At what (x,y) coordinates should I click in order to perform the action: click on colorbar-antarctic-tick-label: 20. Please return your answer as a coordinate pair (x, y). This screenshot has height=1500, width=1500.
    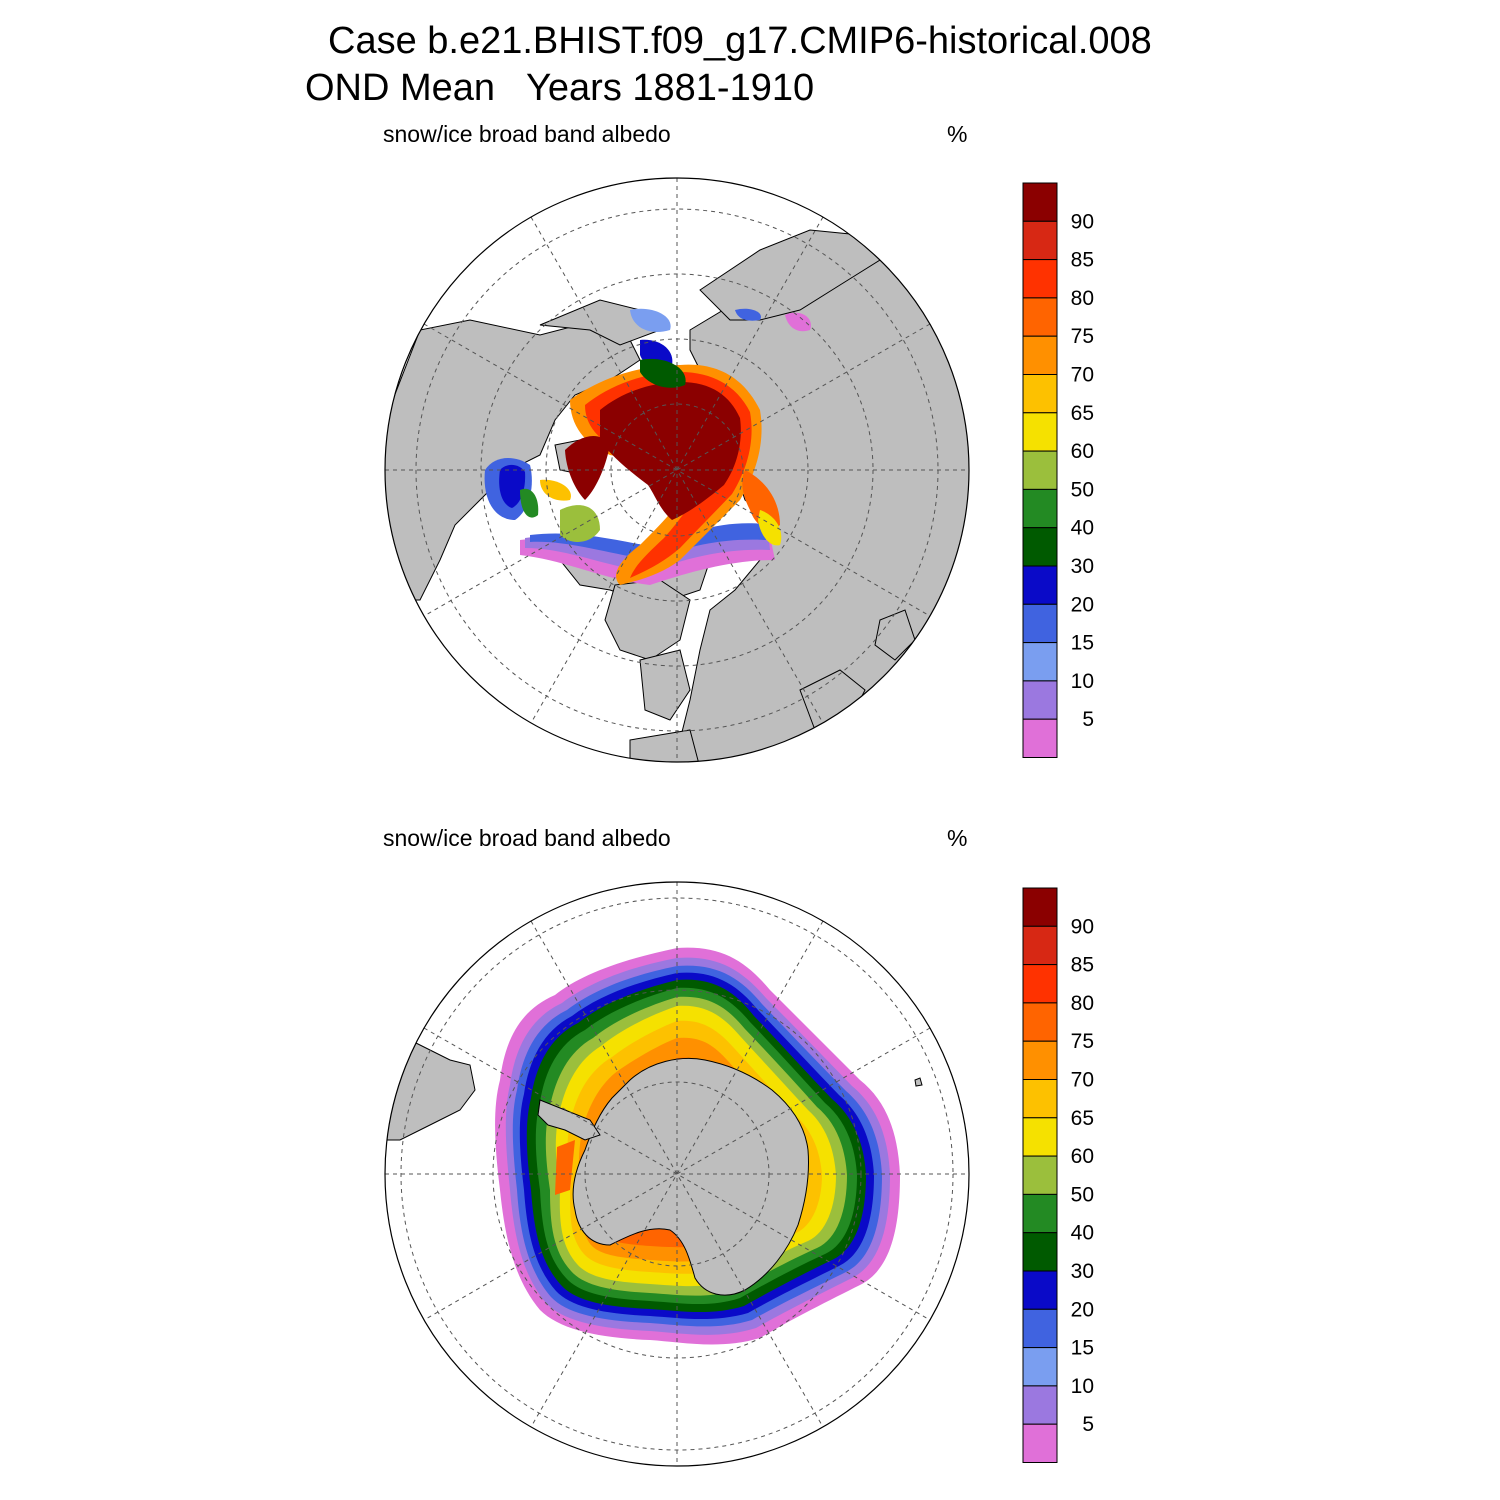
    Looking at the image, I should click on (1082, 1309).